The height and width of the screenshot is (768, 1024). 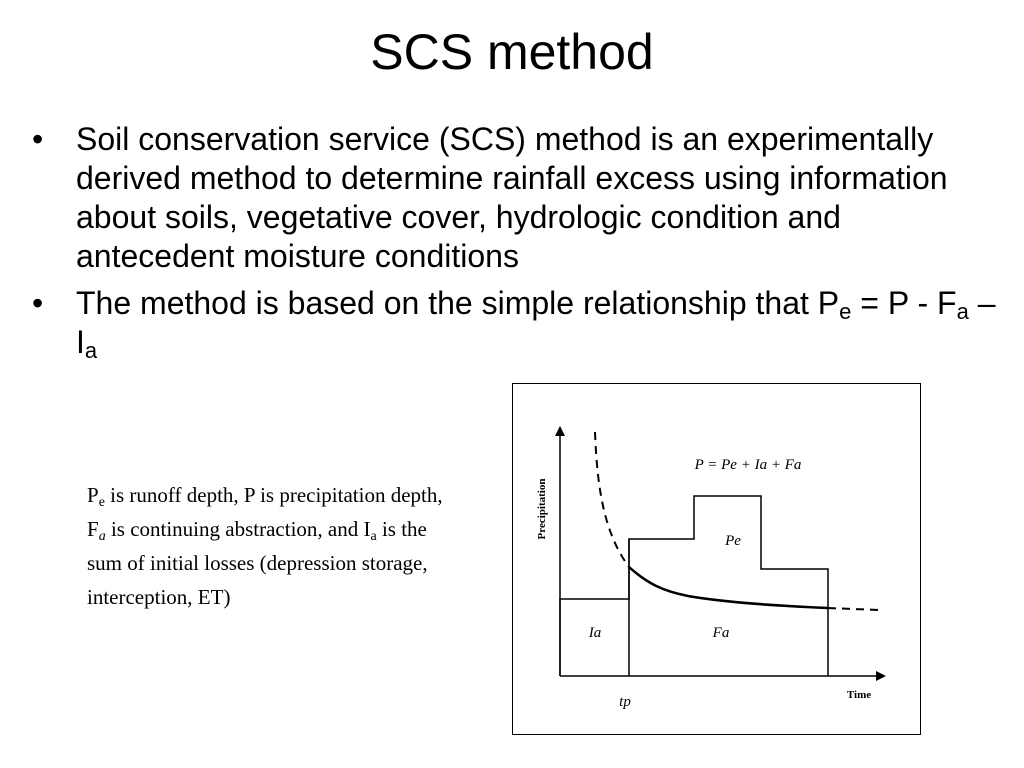 What do you see at coordinates (853, 609) in the screenshot?
I see `infiltration-curve-extension` at bounding box center [853, 609].